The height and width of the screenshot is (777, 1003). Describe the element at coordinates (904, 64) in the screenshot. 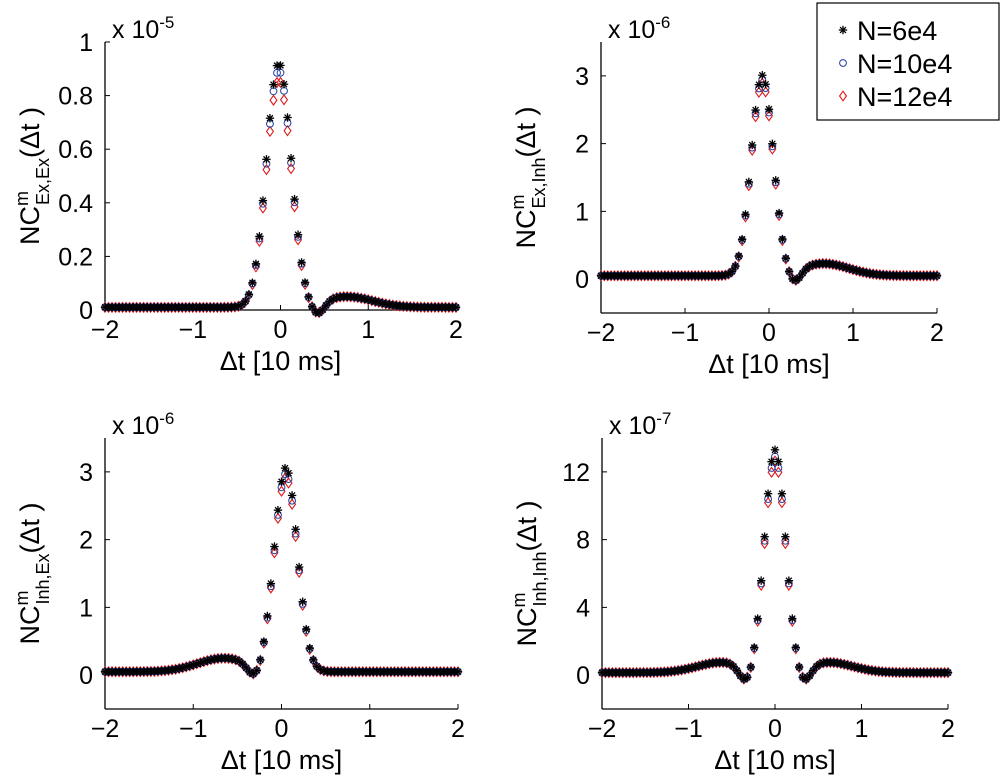

I see `legend-label: N=10e4` at that location.